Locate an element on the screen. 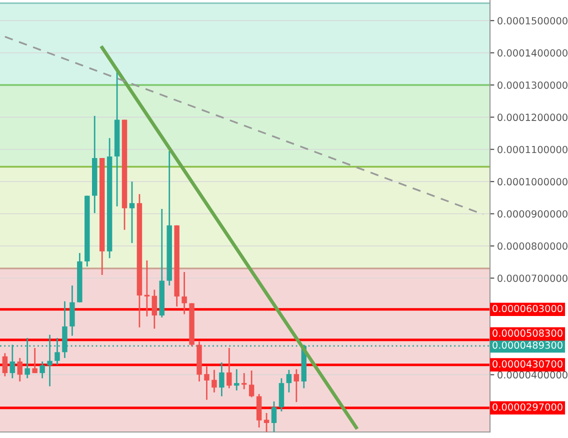 The image size is (568, 438). y-tick-label: 0.0001500000 is located at coordinates (533, 20).